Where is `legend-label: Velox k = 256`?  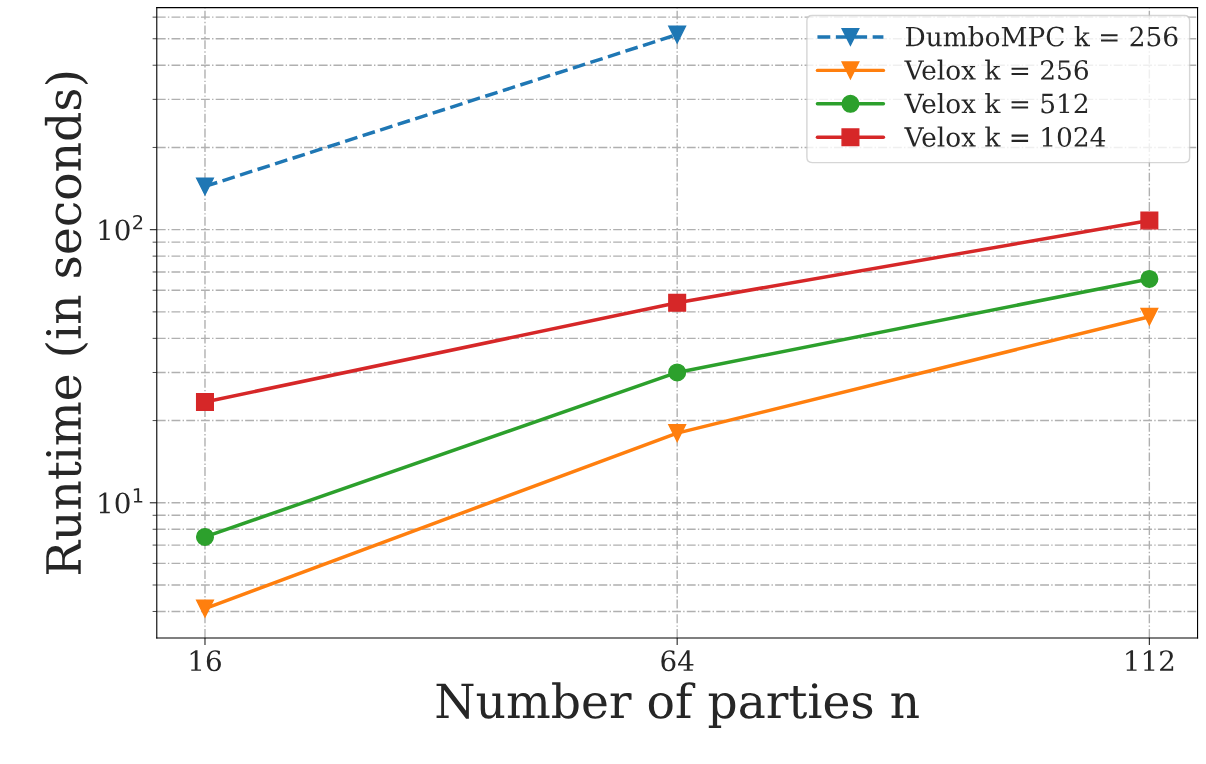 legend-label: Velox k = 256 is located at coordinates (996, 69).